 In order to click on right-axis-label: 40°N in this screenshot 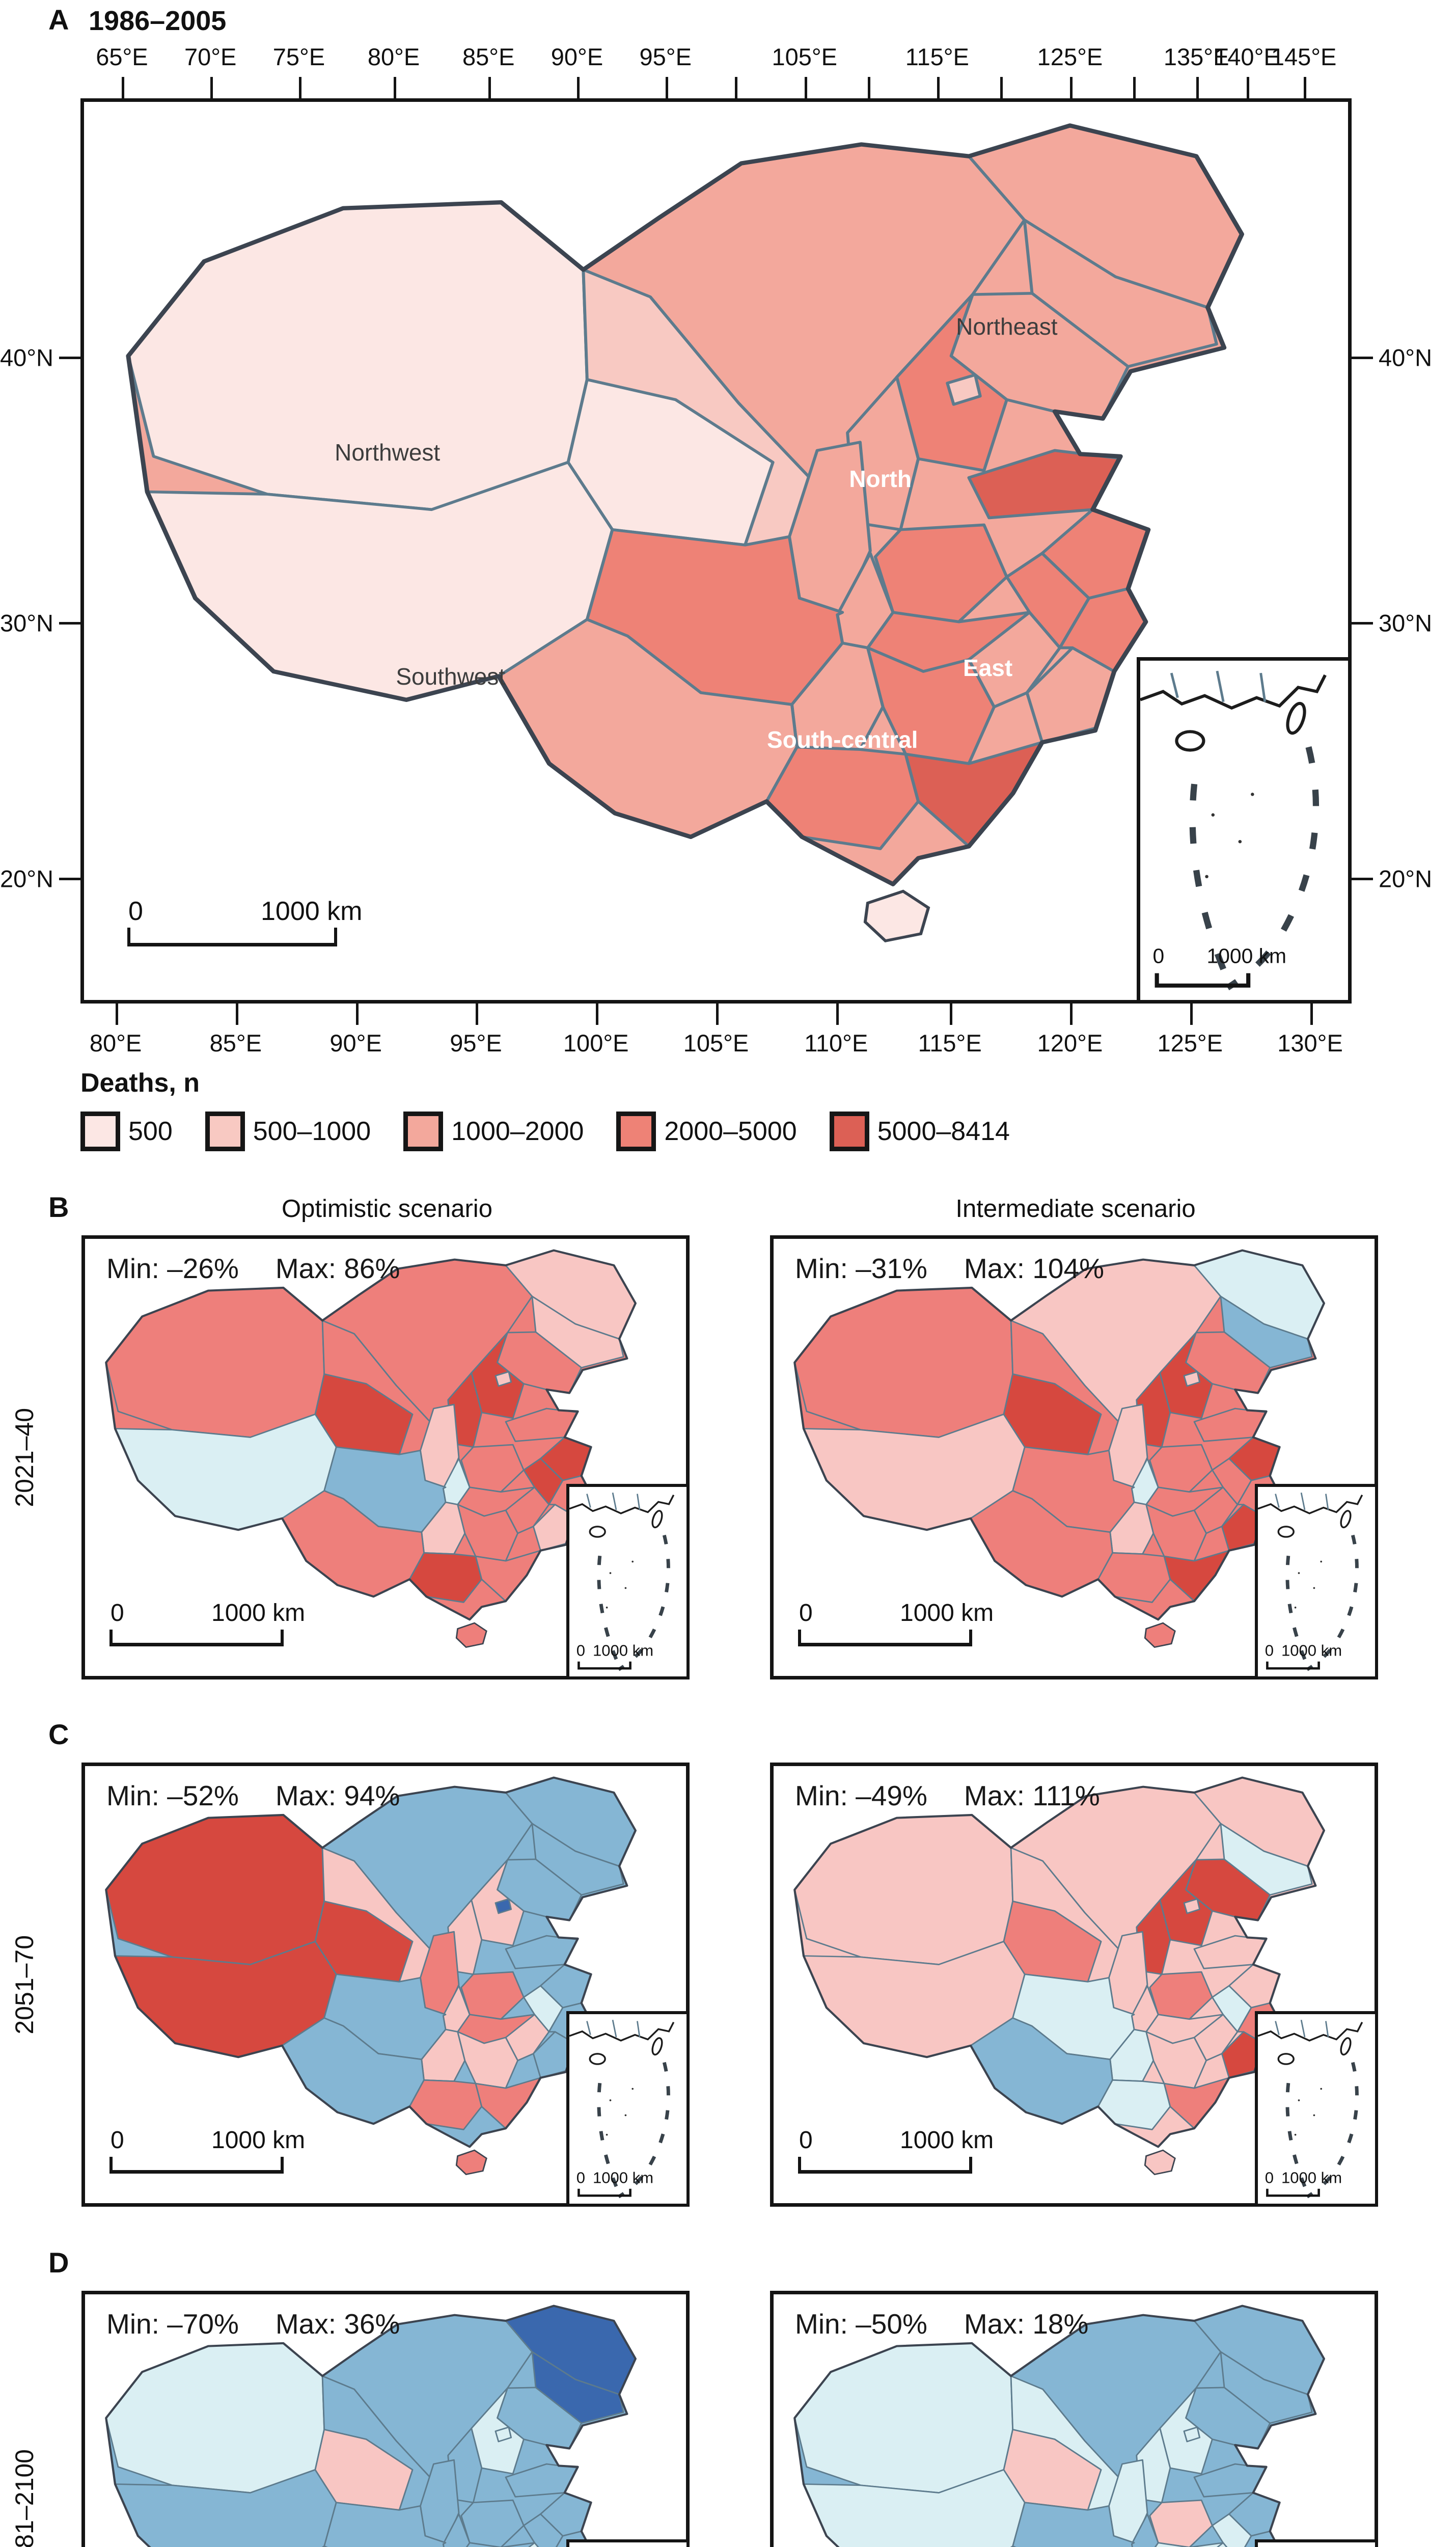, I will do `click(1406, 357)`.